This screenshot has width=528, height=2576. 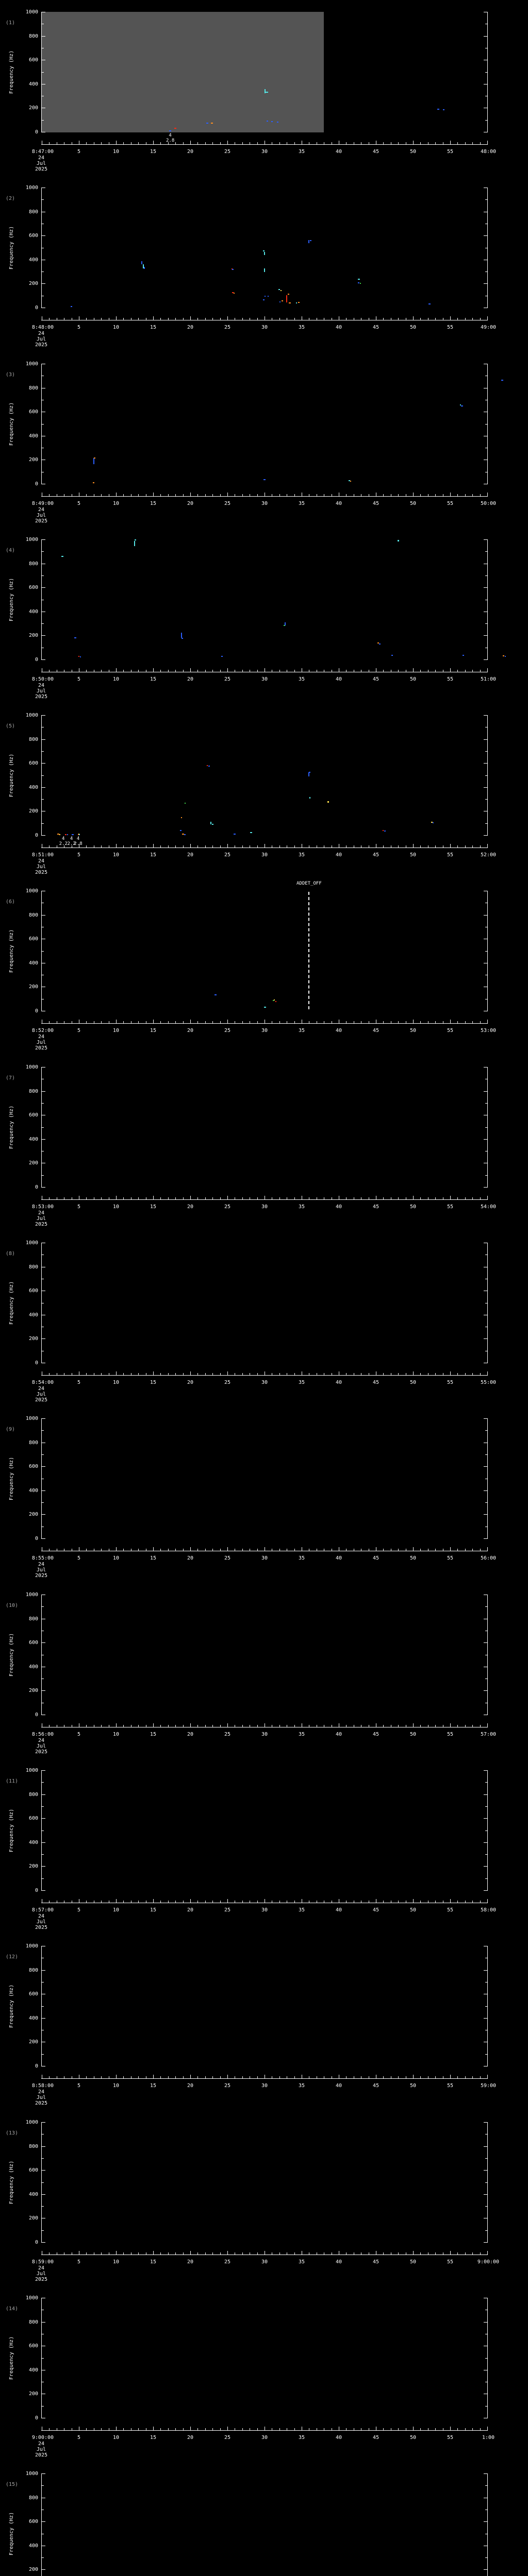 I want to click on panel-number: (9), so click(x=10, y=1429).